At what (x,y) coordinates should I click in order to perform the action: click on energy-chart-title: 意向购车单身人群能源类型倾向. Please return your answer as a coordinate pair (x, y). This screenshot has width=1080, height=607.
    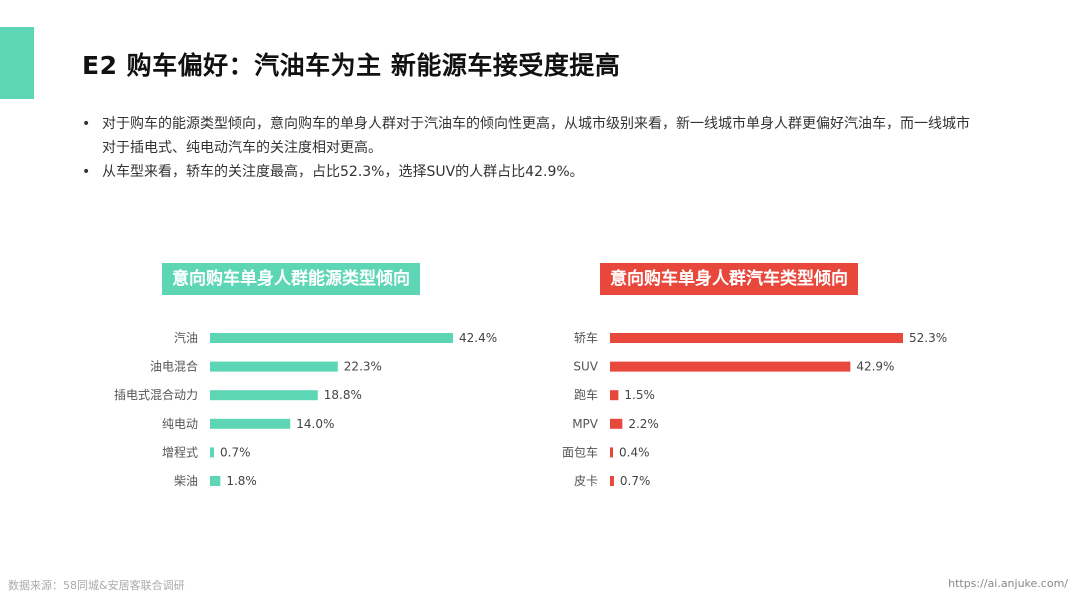
    Looking at the image, I should click on (291, 279).